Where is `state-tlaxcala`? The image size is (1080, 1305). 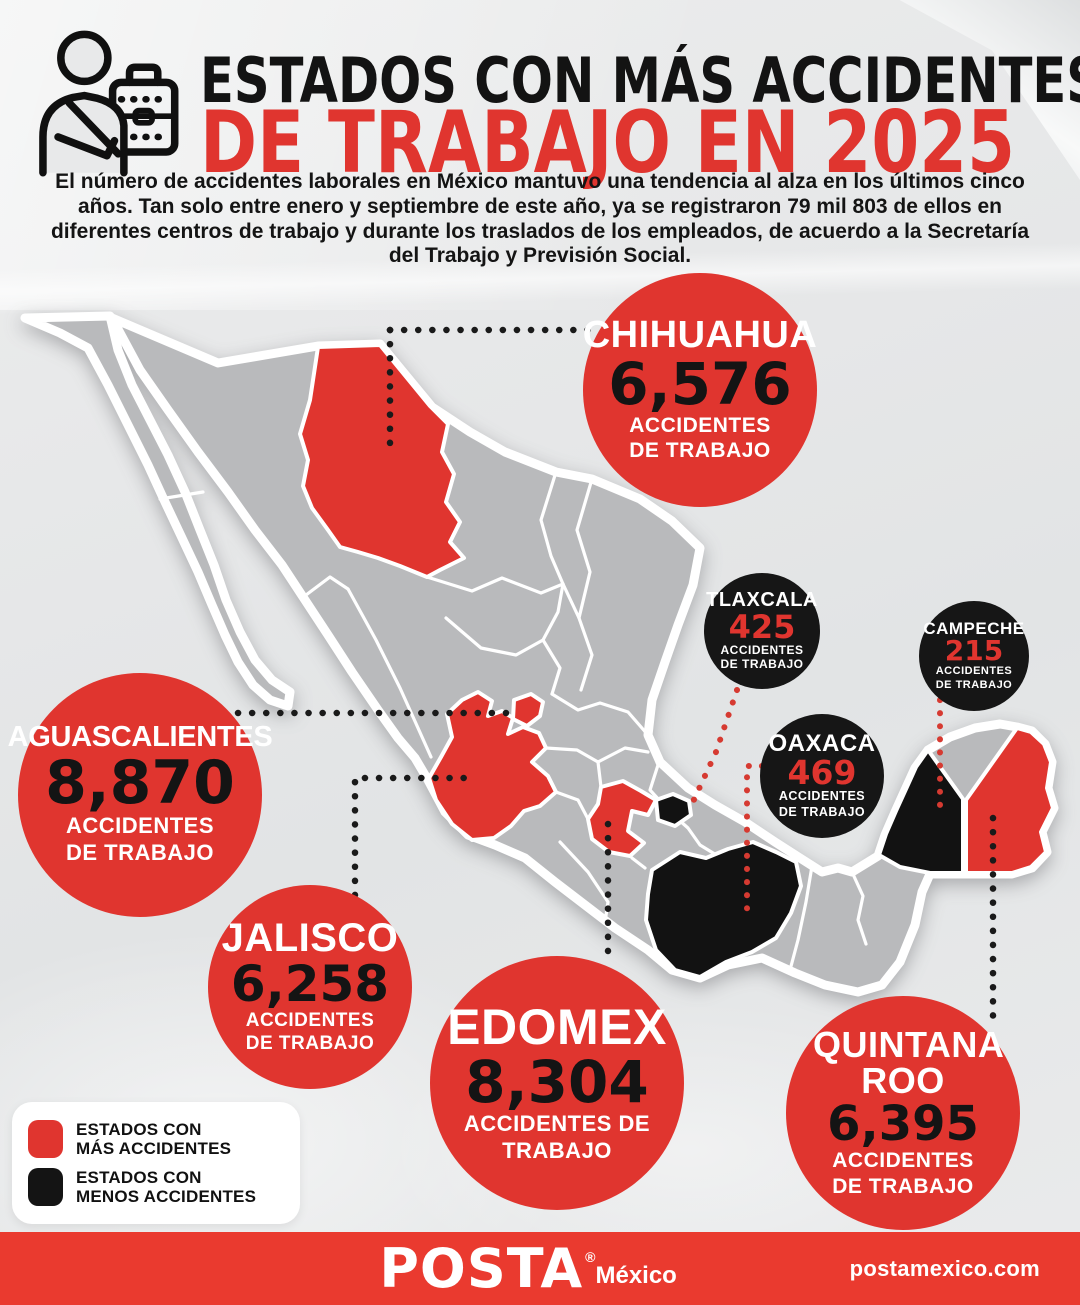 state-tlaxcala is located at coordinates (673, 810).